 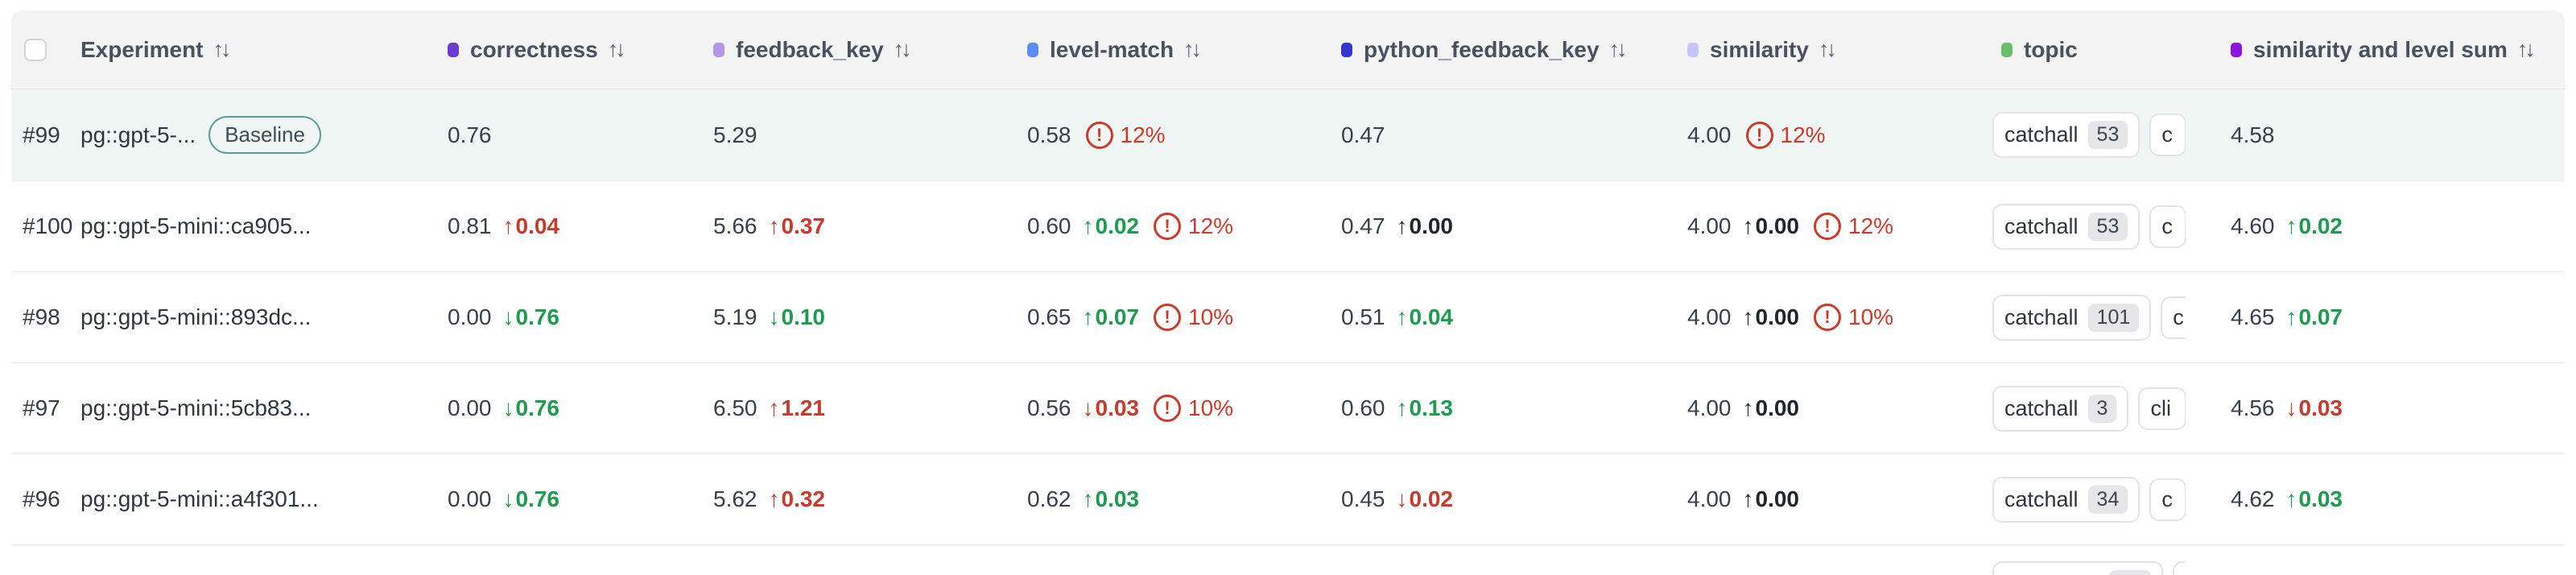 I want to click on column-header-correctness: correctness ↑↓, so click(x=563, y=50).